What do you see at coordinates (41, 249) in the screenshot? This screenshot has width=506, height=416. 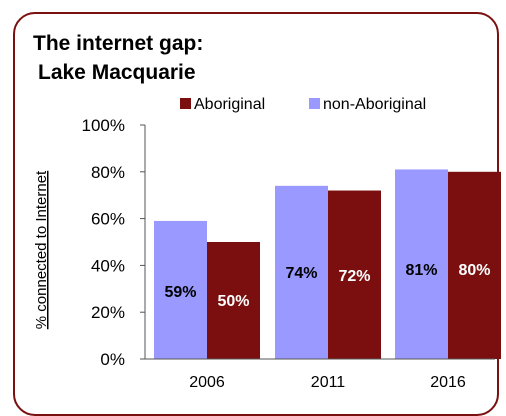 I see `y-axis-label: % connected to Internet` at bounding box center [41, 249].